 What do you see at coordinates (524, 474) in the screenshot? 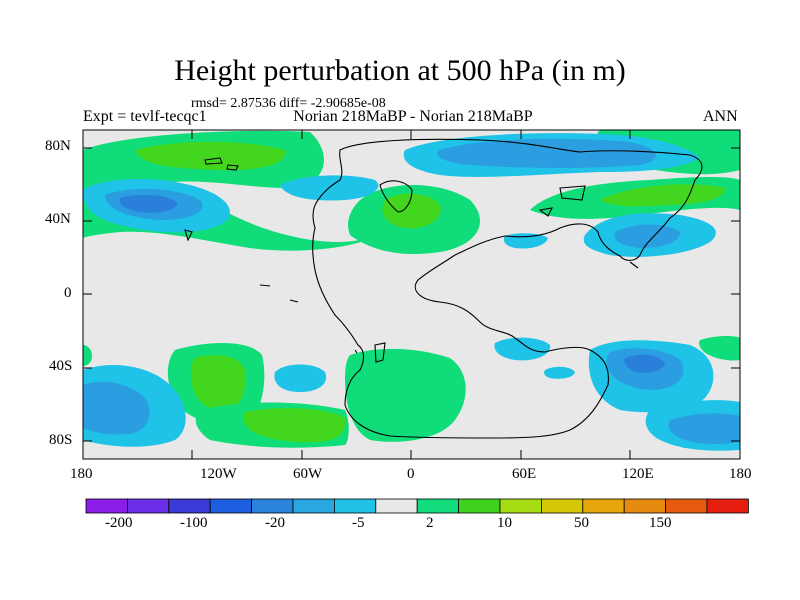
I see `lon-label-60e: 60E` at bounding box center [524, 474].